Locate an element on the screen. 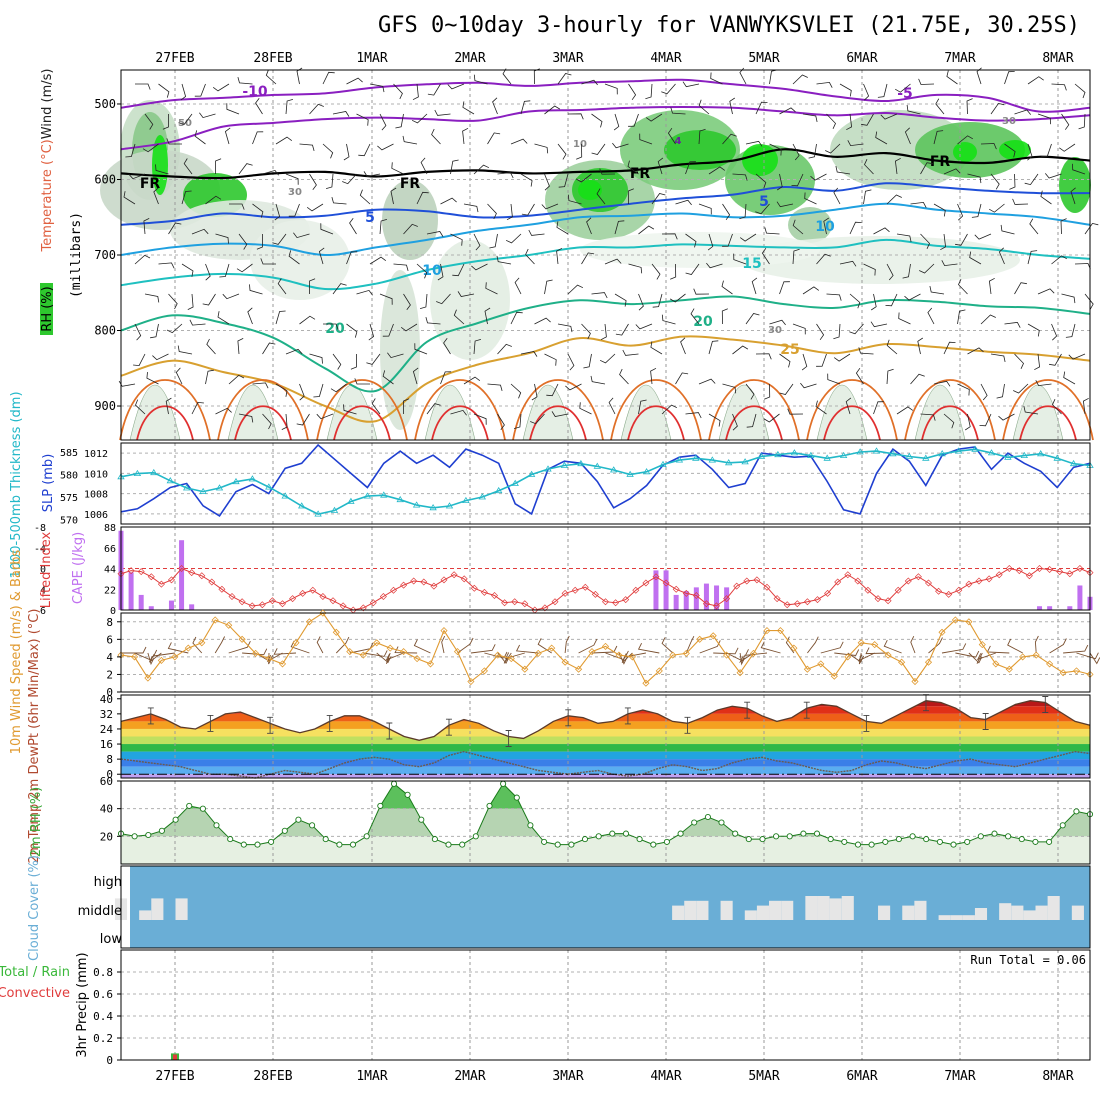  rh2m-tick-label-2: 60 is located at coordinates (106, 781).